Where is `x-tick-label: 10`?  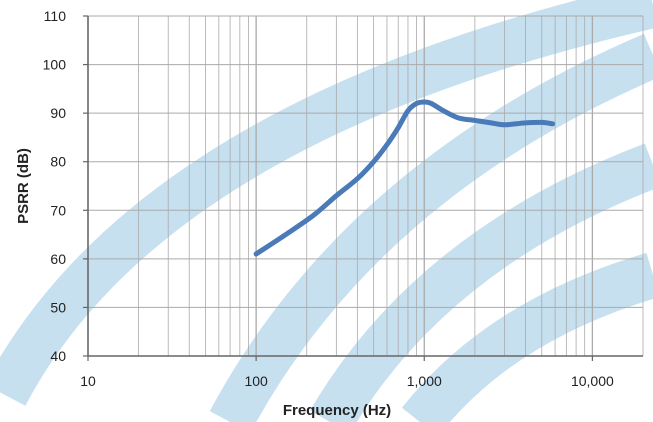 x-tick-label: 10 is located at coordinates (88, 381).